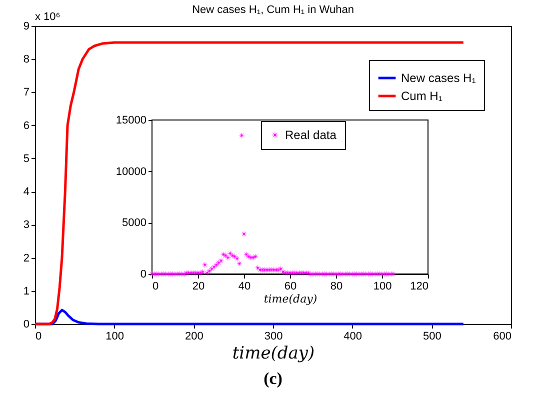  I want to click on legend-label: Real data, so click(311, 135).